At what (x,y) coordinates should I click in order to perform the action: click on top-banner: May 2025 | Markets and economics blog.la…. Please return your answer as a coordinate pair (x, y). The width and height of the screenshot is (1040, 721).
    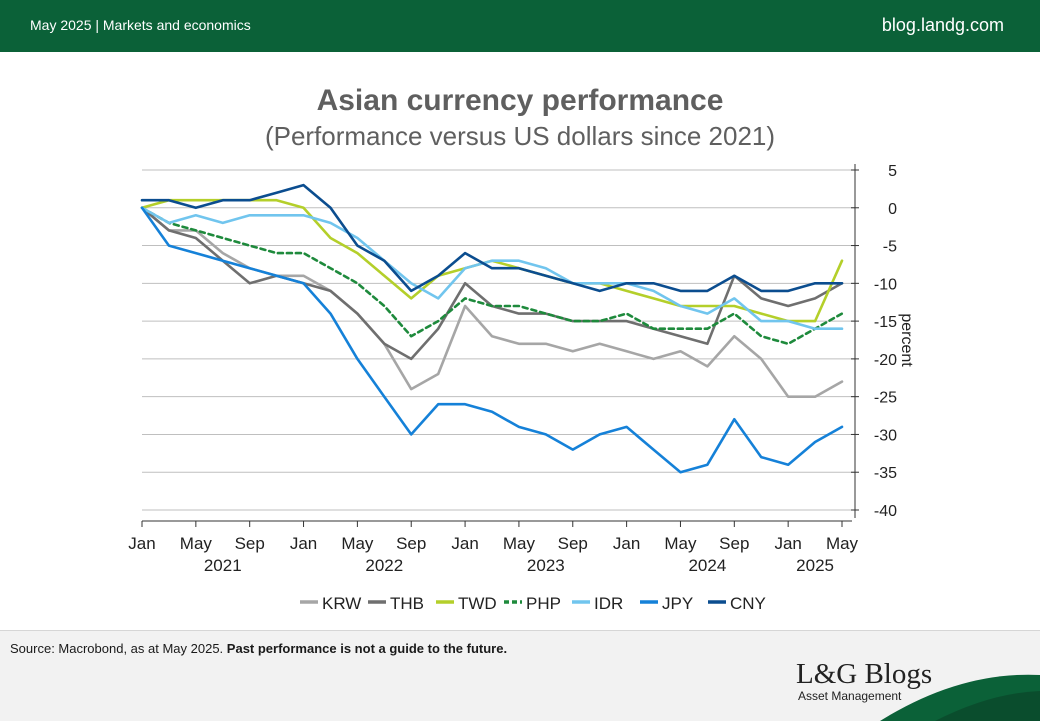
    Looking at the image, I should click on (520, 26).